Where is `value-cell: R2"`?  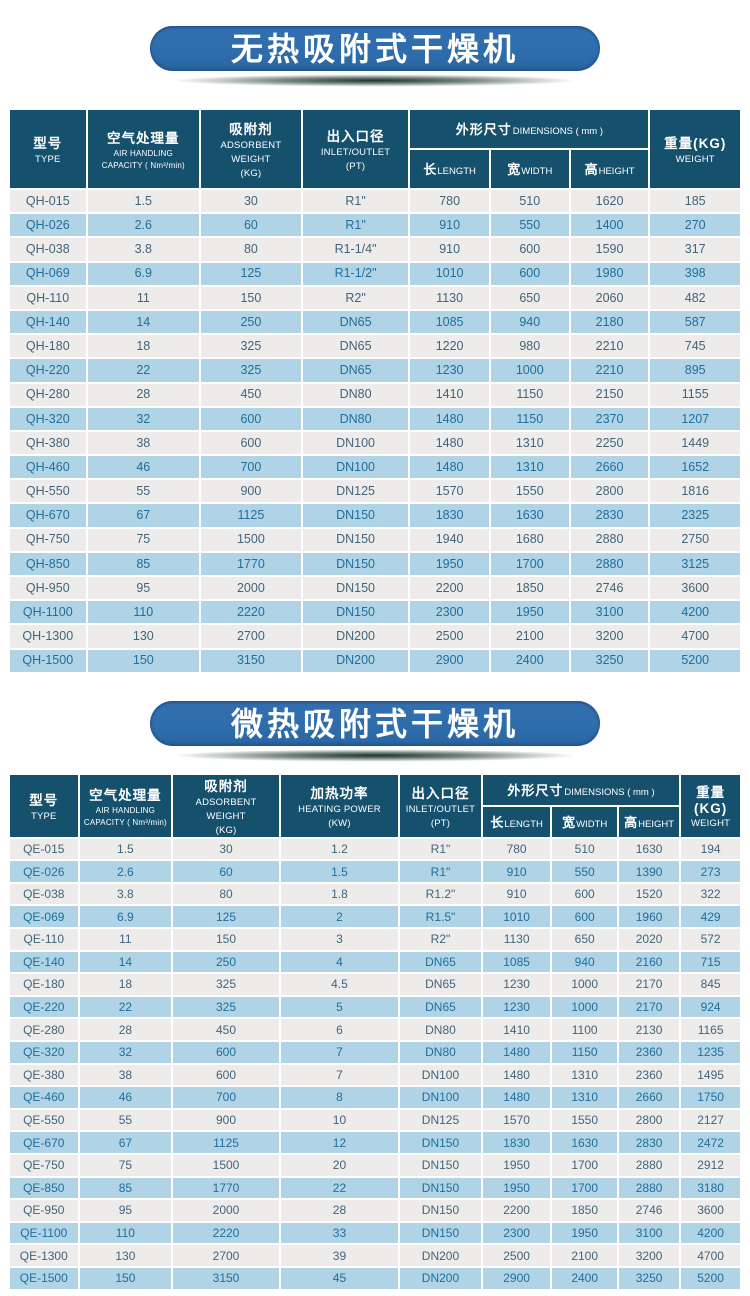
value-cell: R2" is located at coordinates (440, 939).